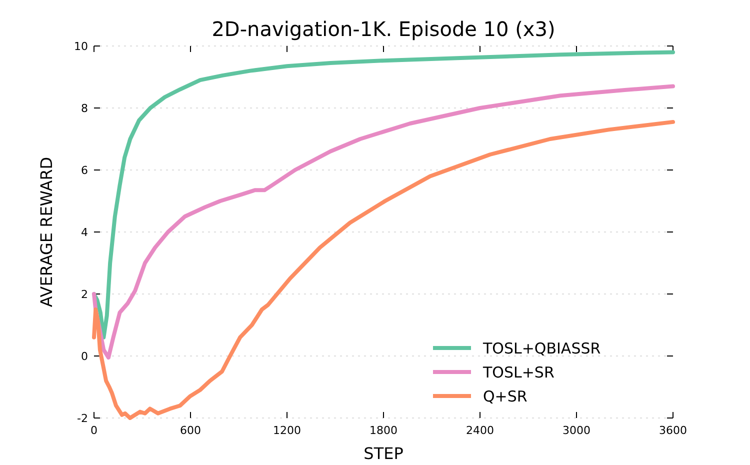 This screenshot has width=750, height=465. What do you see at coordinates (46, 232) in the screenshot?
I see `y-axis-title: AVERAGE REWARD` at bounding box center [46, 232].